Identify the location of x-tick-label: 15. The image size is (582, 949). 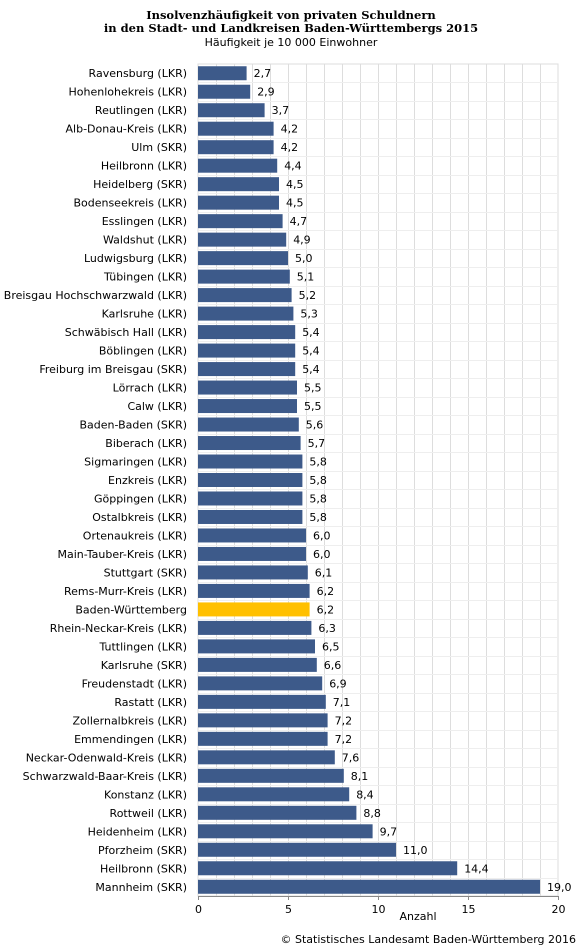
(469, 909).